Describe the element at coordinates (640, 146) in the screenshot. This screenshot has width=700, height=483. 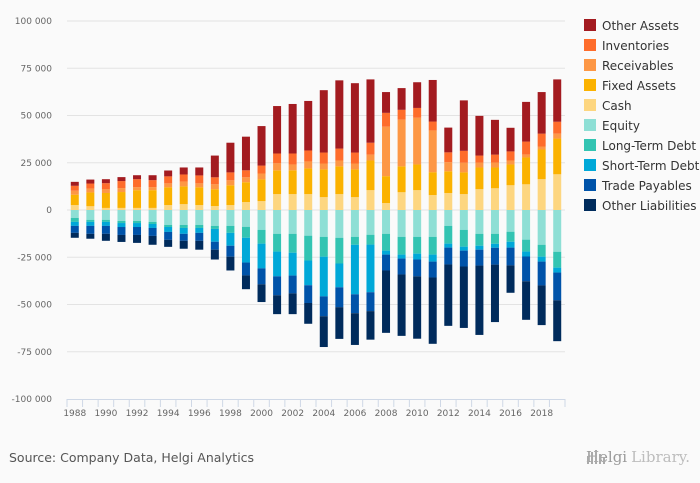
I see `legend-item-long-term-debt: Long-Term Debt` at that location.